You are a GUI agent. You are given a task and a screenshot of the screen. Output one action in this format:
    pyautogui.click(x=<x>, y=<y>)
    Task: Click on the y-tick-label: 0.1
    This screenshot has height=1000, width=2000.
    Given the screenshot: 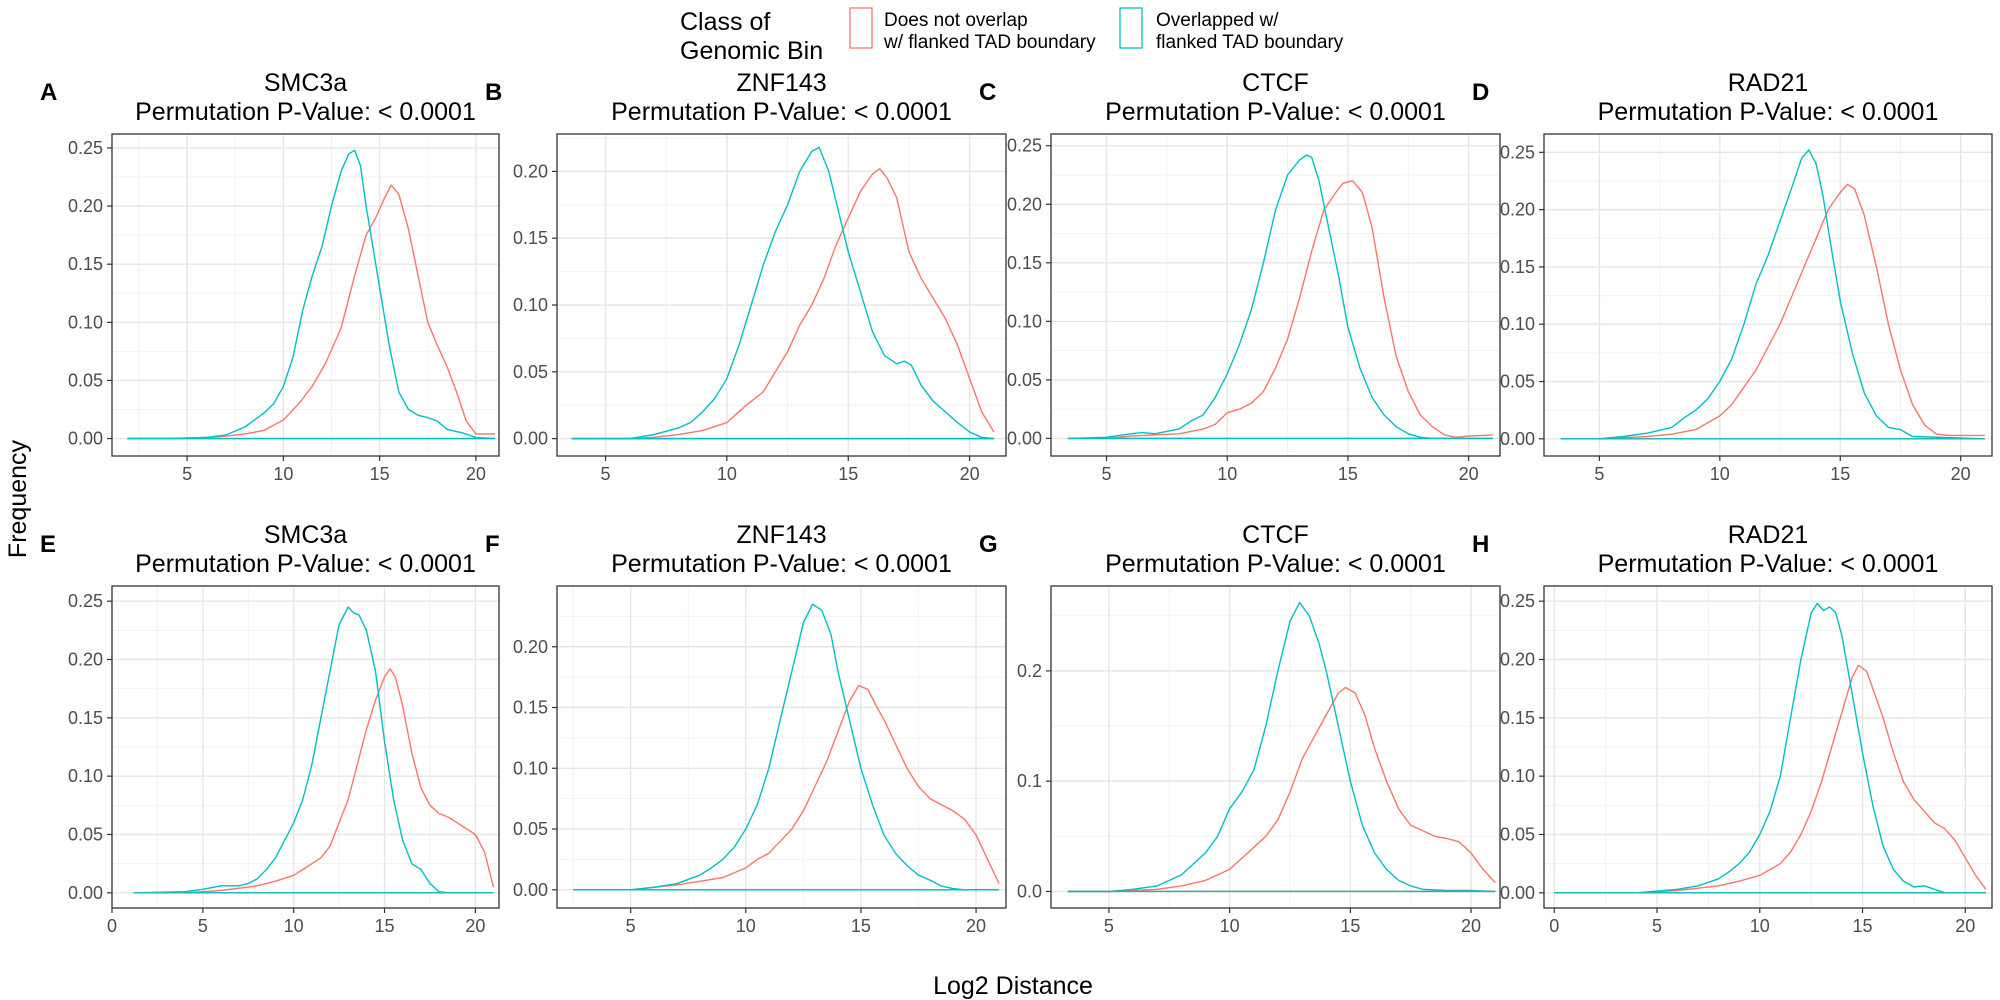 What is the action you would take?
    pyautogui.click(x=1029, y=781)
    